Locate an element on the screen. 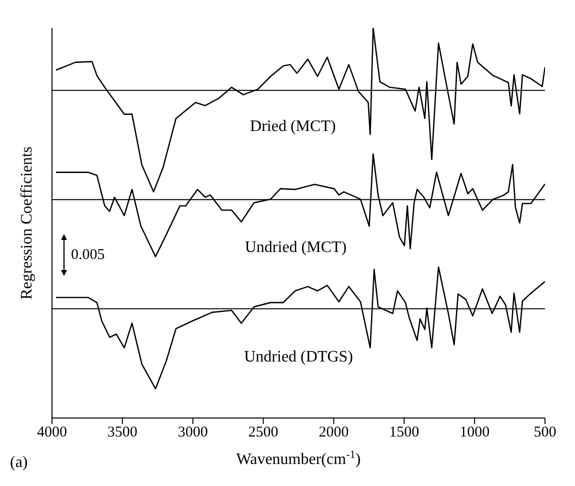 This screenshot has height=486, width=575. x-tick-label: 3500 is located at coordinates (122, 432).